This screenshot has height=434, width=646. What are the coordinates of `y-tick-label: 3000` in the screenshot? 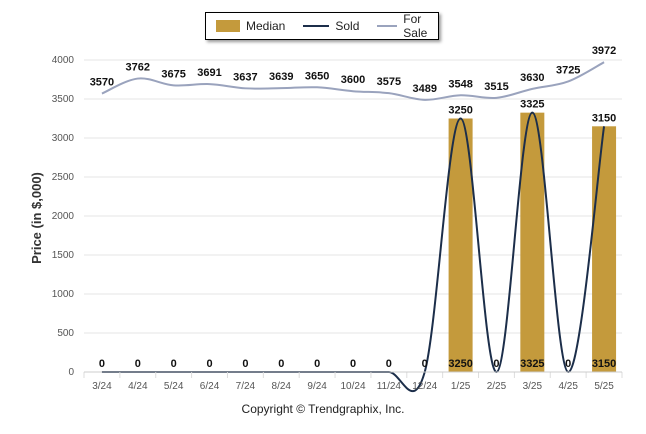 It's located at (63, 138).